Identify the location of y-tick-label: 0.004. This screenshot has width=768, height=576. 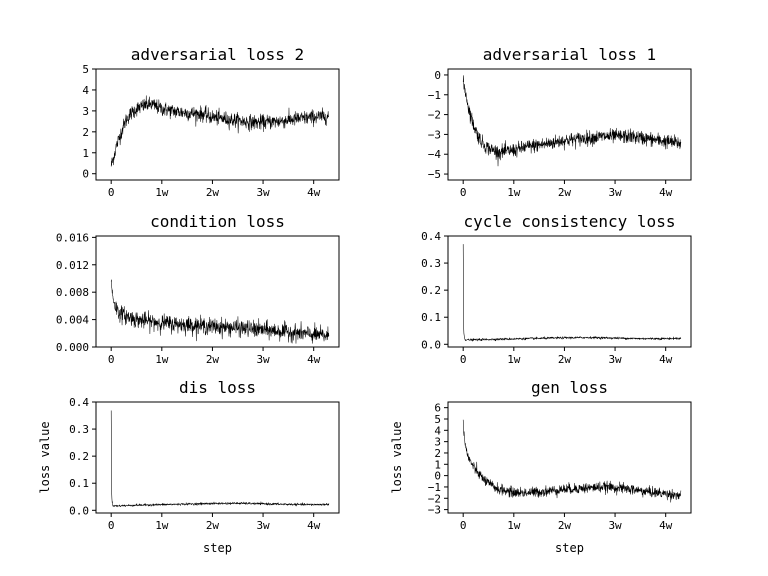
(72, 320).